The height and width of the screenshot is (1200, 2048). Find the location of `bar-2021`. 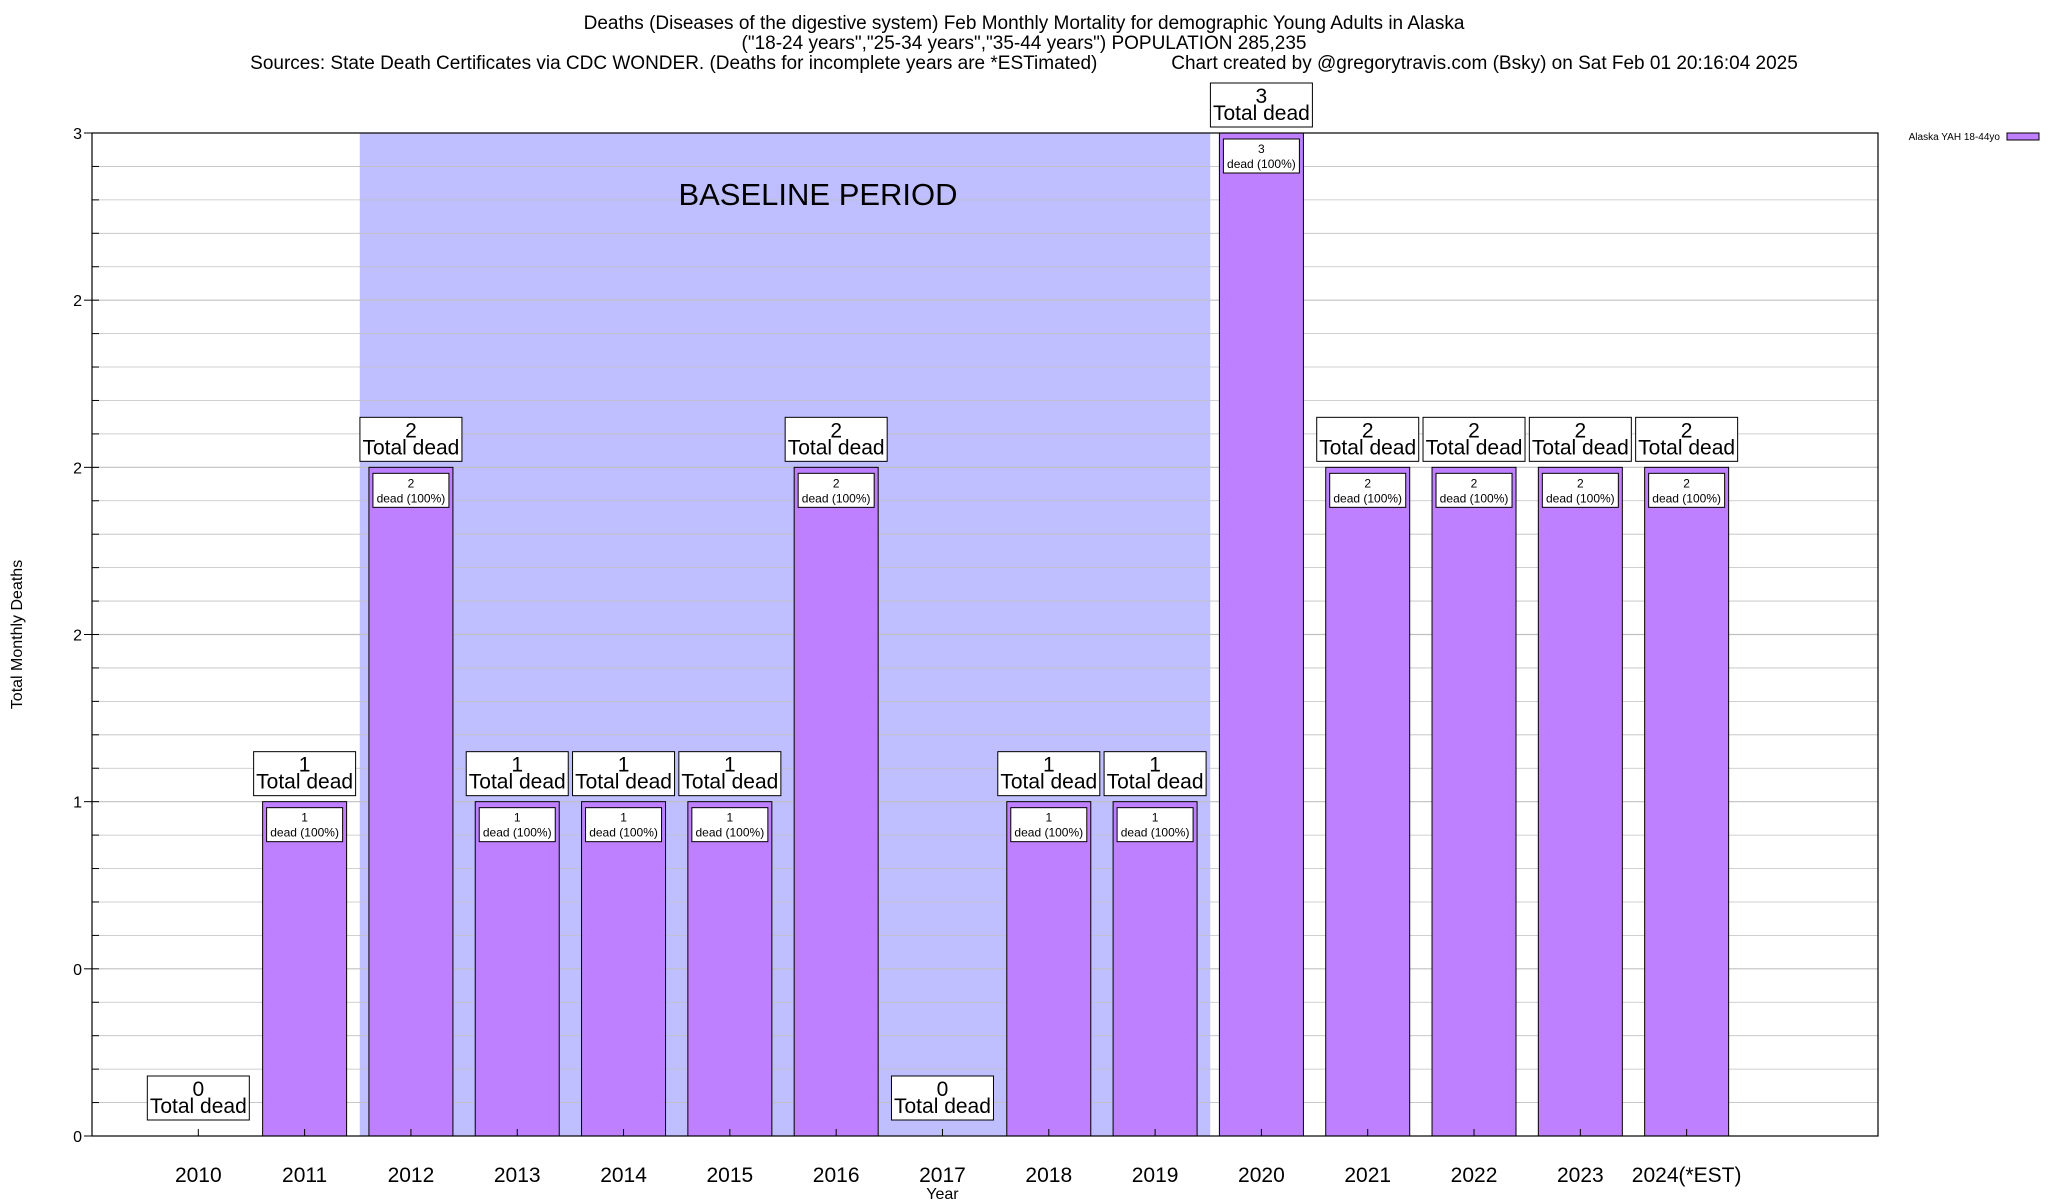

bar-2021 is located at coordinates (1368, 801).